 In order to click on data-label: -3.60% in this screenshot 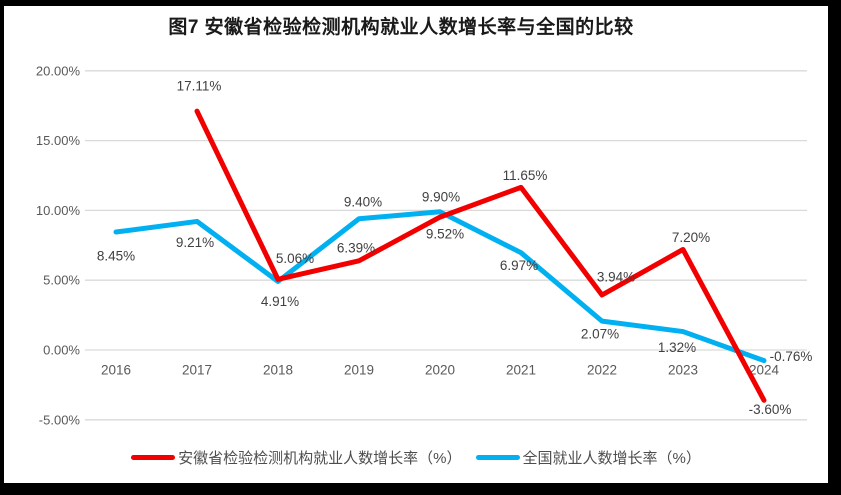, I will do `click(770, 409)`.